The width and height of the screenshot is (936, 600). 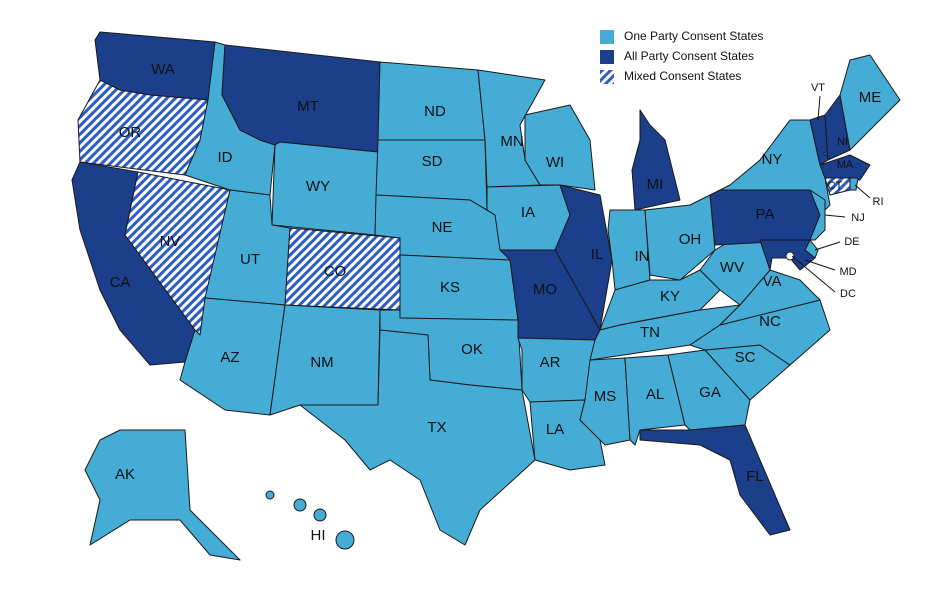 What do you see at coordinates (125, 474) in the screenshot?
I see `state-label: AK` at bounding box center [125, 474].